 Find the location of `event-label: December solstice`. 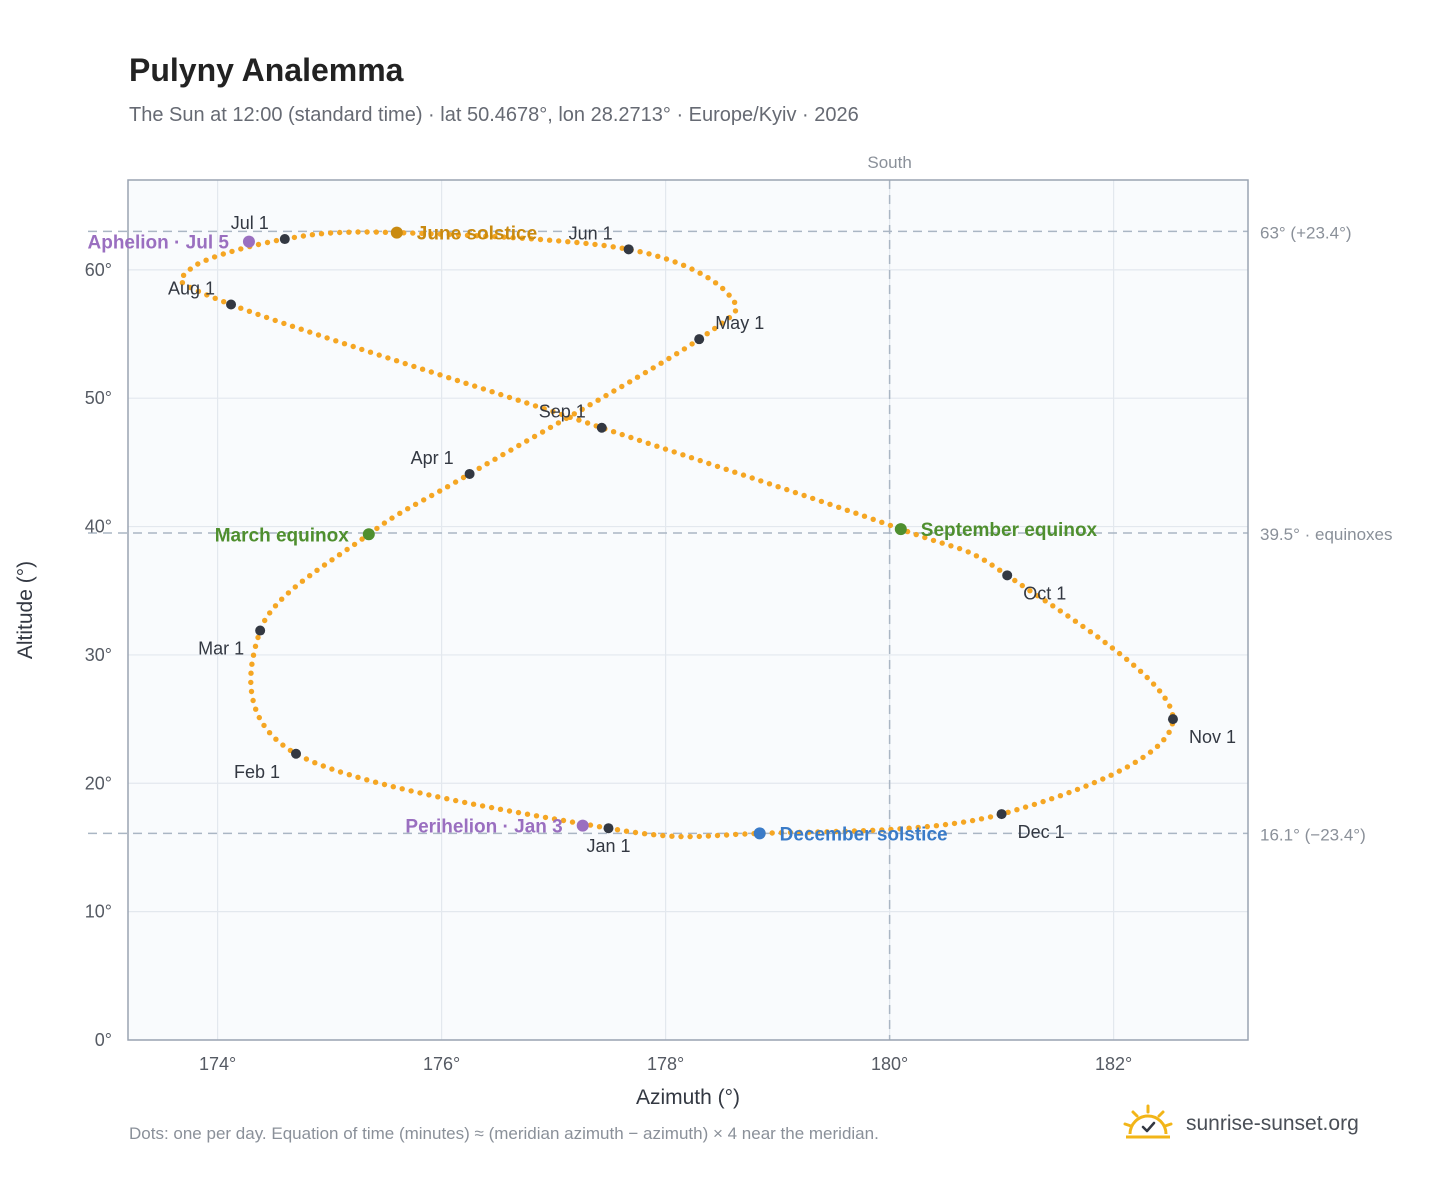

event-label: December solstice is located at coordinates (864, 834).